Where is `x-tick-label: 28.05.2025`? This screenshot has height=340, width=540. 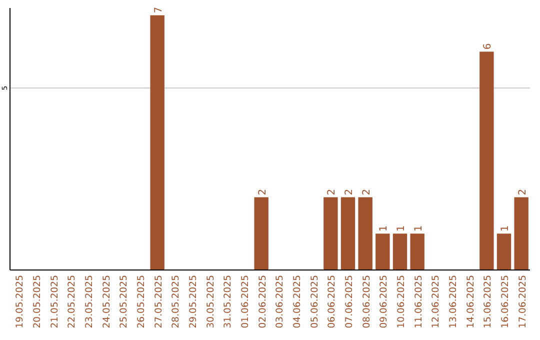 x-tick-label: 28.05.2025 is located at coordinates (176, 301).